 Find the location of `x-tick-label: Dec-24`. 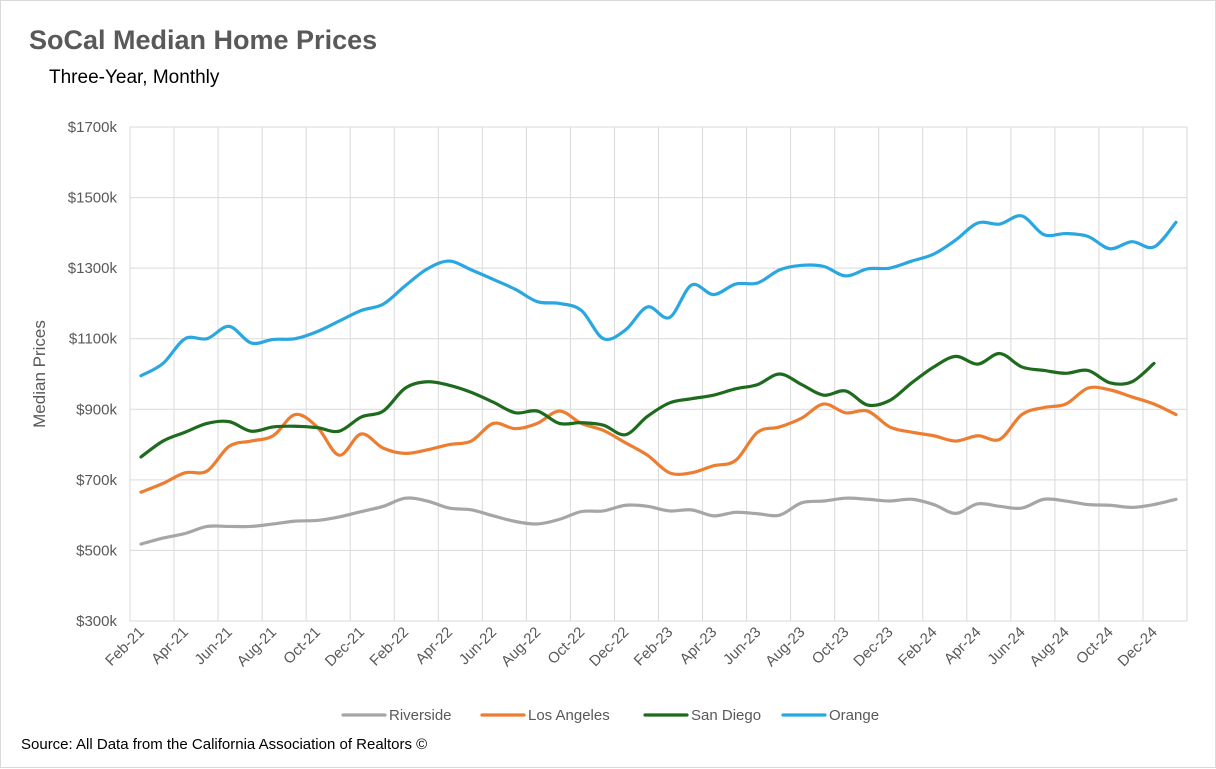

x-tick-label: Dec-24 is located at coordinates (1138, 647).